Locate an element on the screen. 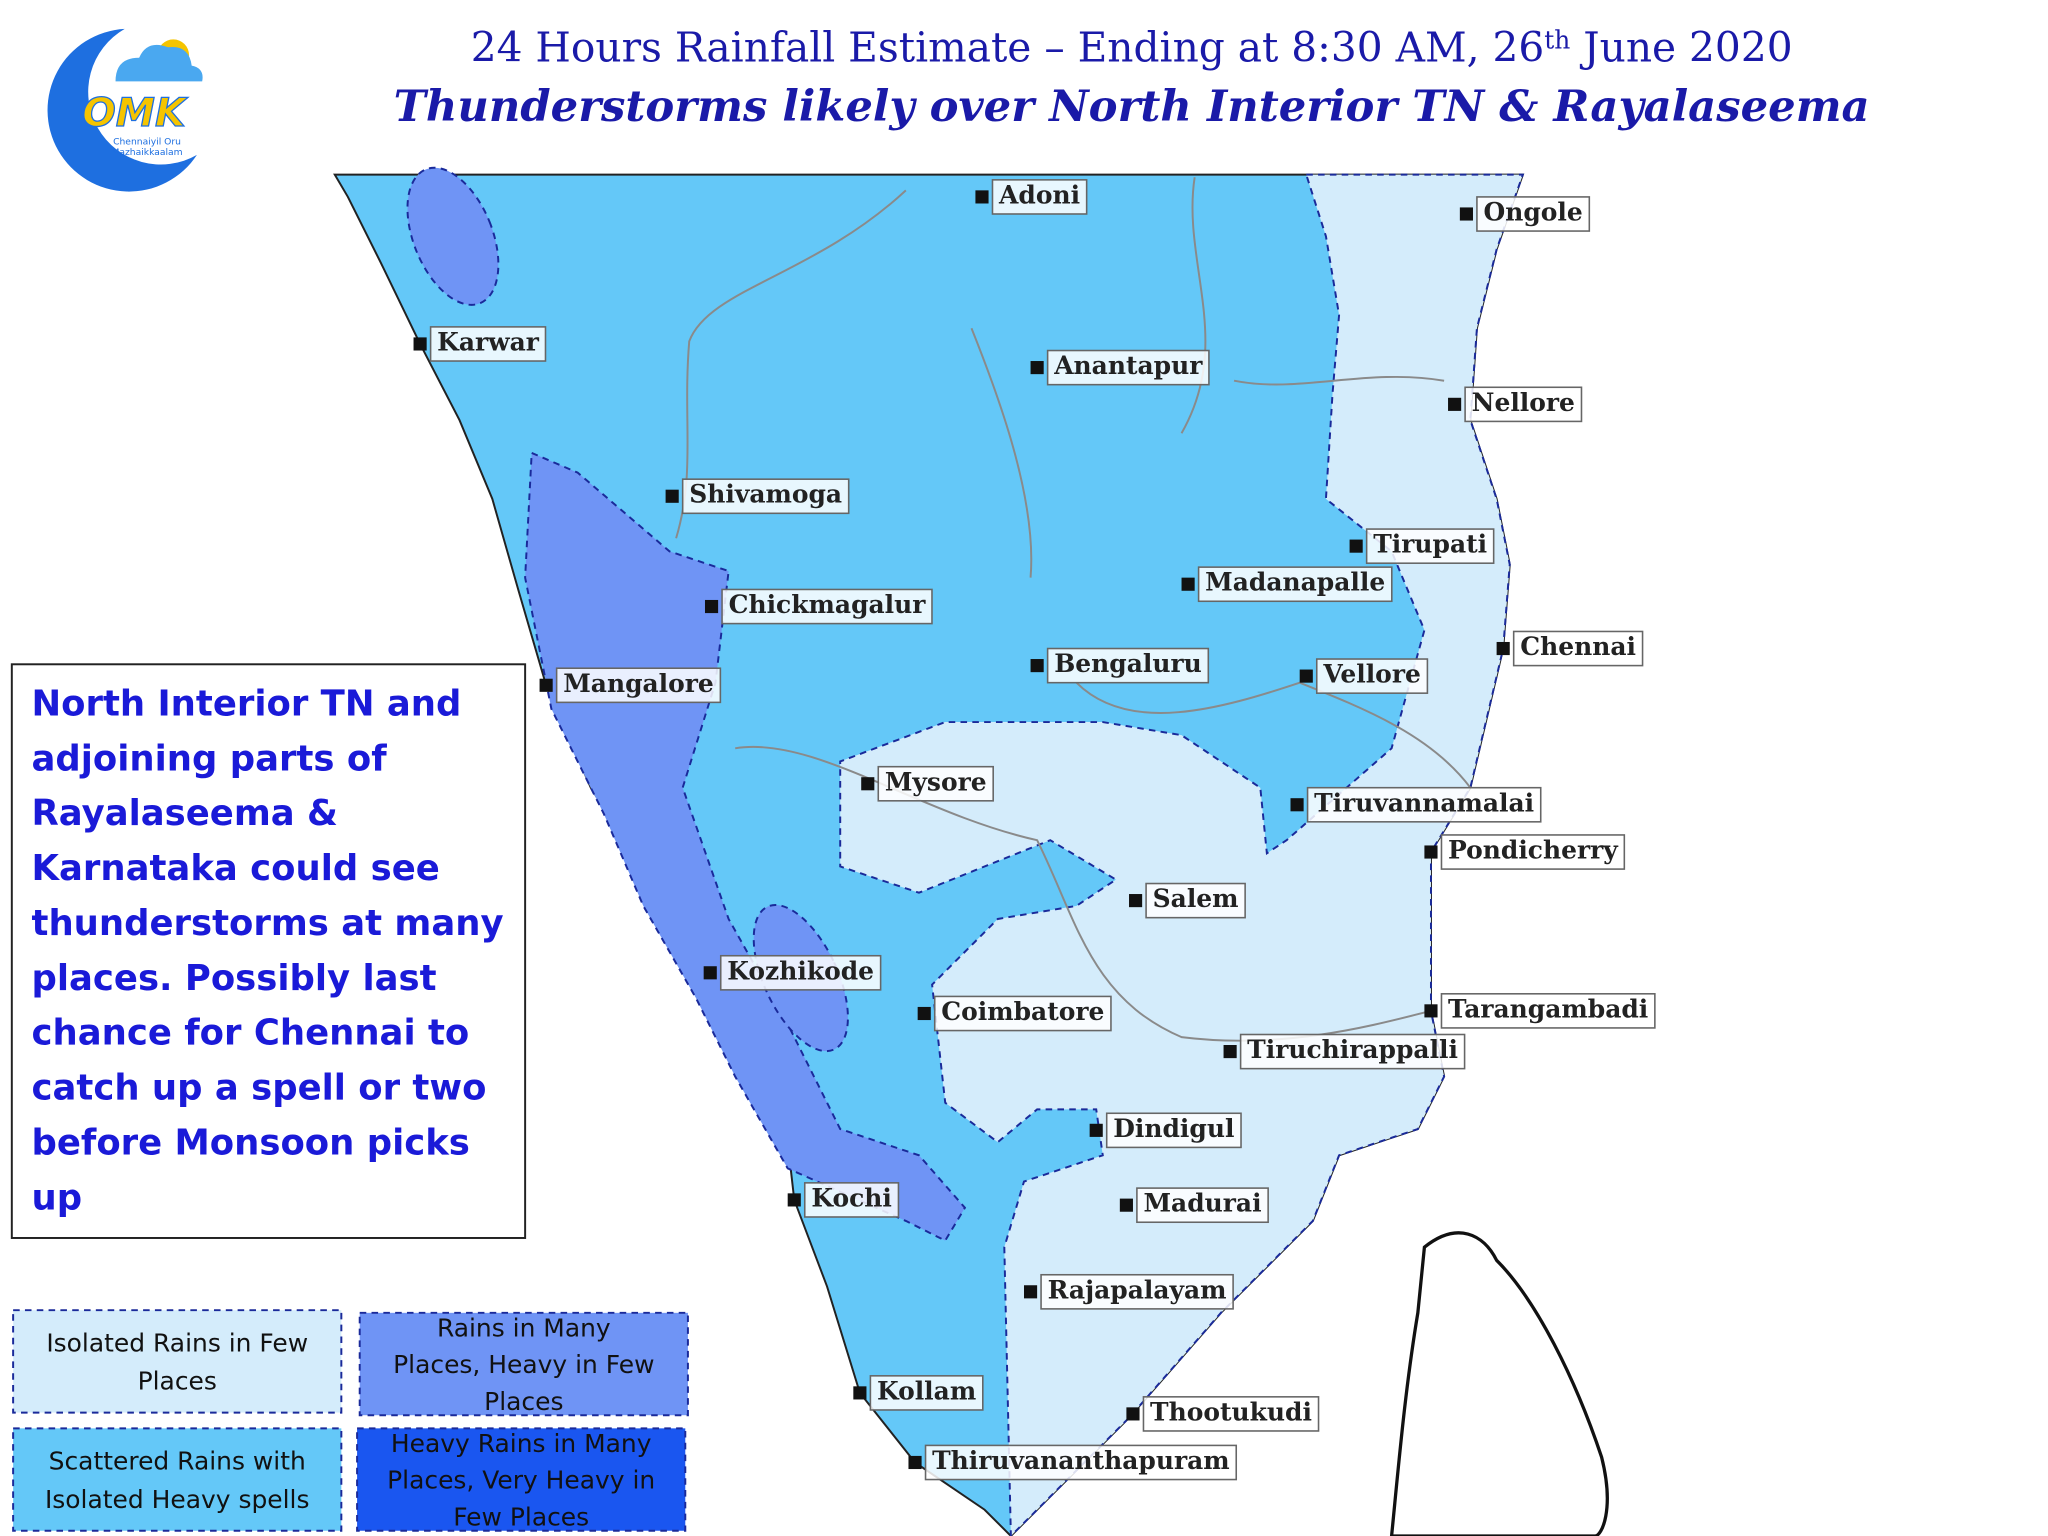 The height and width of the screenshot is (1536, 2048). note-box is located at coordinates (268, 951).